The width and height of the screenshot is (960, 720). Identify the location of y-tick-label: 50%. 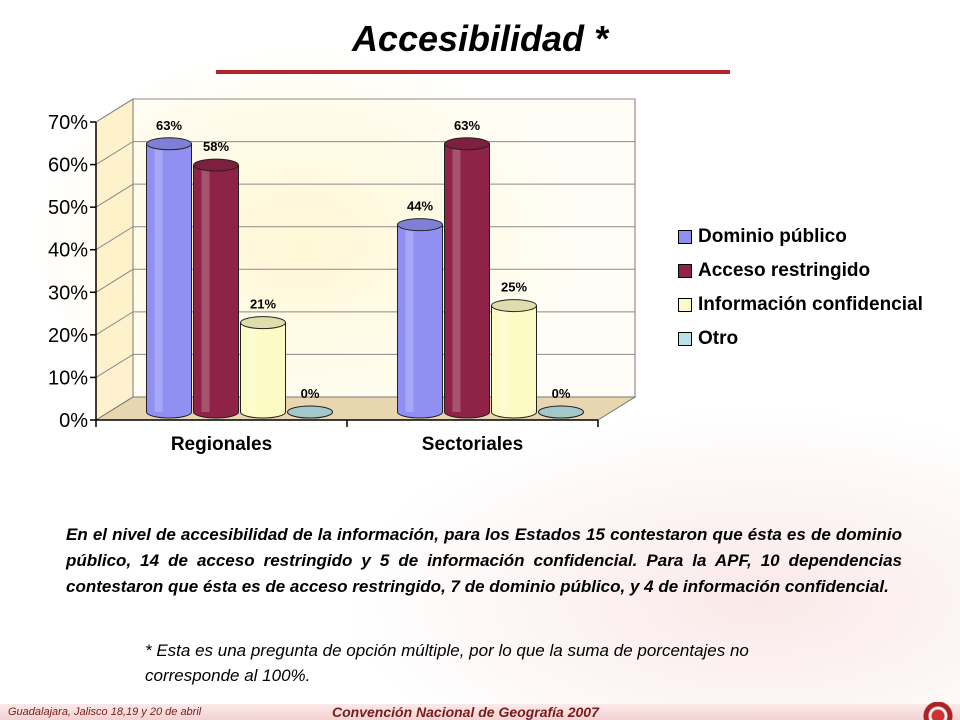
(68, 208).